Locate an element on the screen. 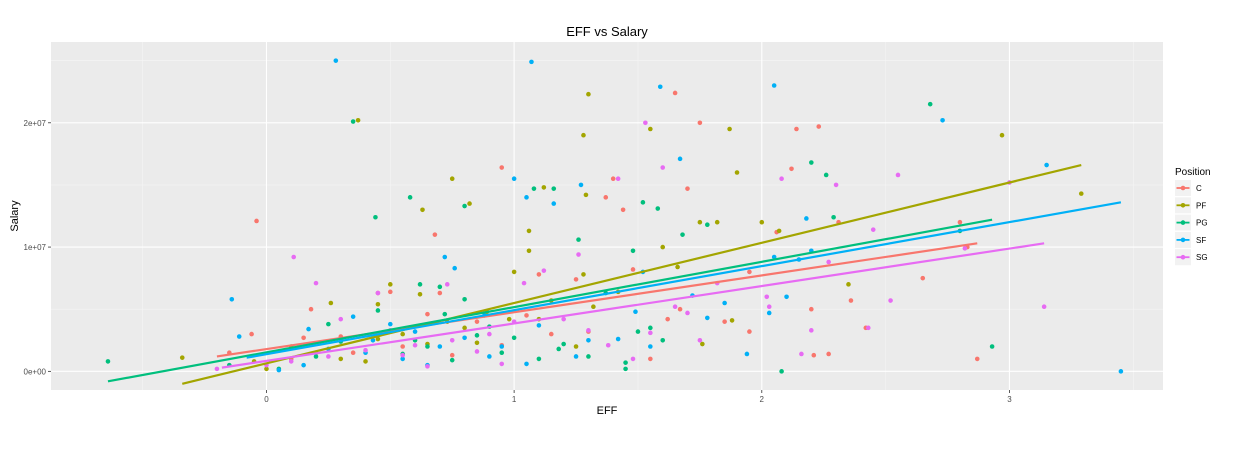 The image size is (1238, 459). legend-item-sf: SF is located at coordinates (1201, 240).